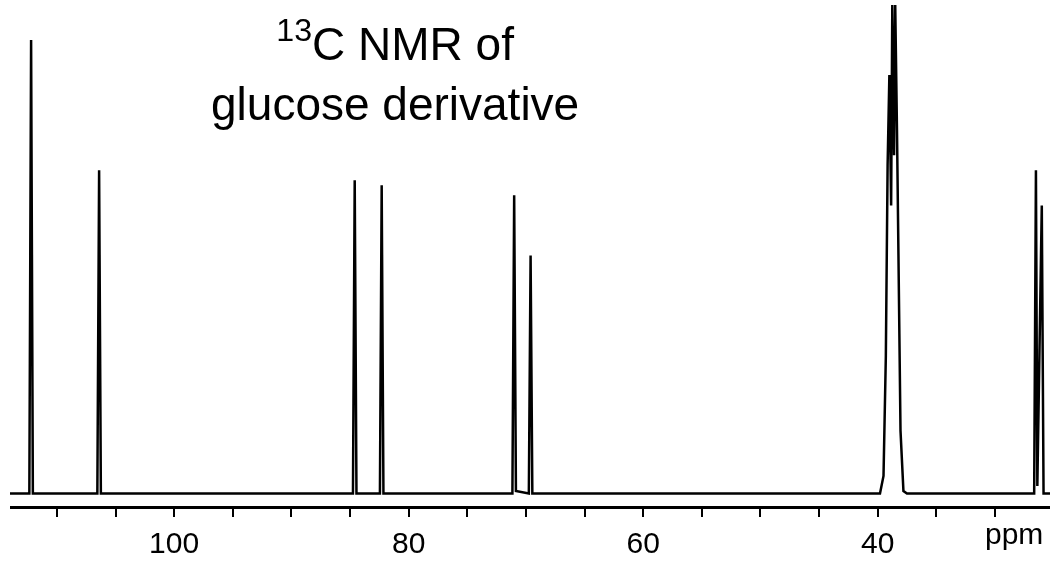  I want to click on x-tick-label: 80, so click(408, 542).